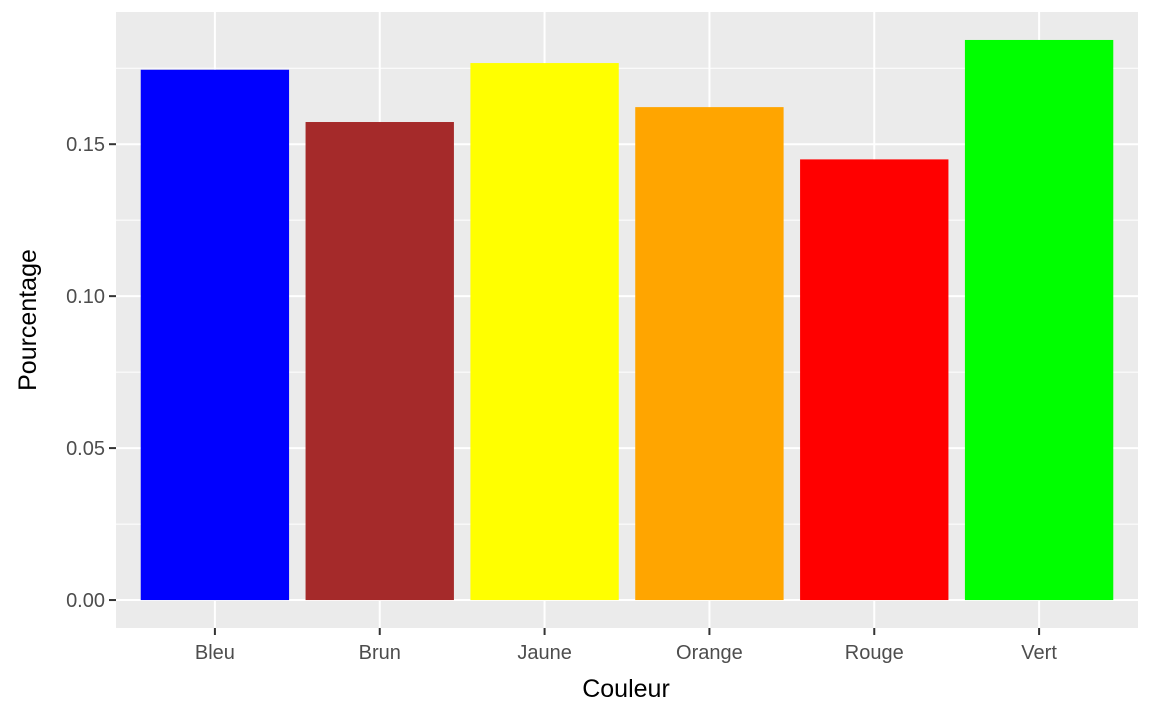 The height and width of the screenshot is (711, 1152). What do you see at coordinates (1039, 320) in the screenshot?
I see `bar-vert` at bounding box center [1039, 320].